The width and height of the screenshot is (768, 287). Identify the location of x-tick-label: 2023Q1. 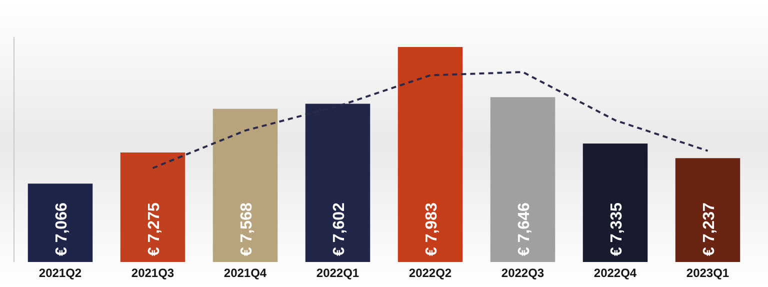
(708, 273).